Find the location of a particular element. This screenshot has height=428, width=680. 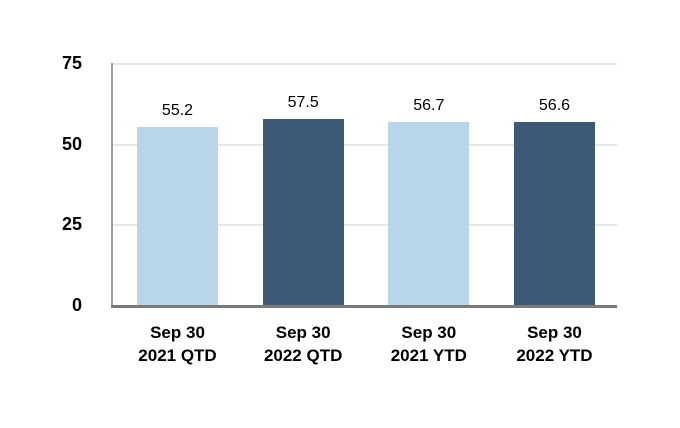

bar-group: 57.5 is located at coordinates (303, 199).